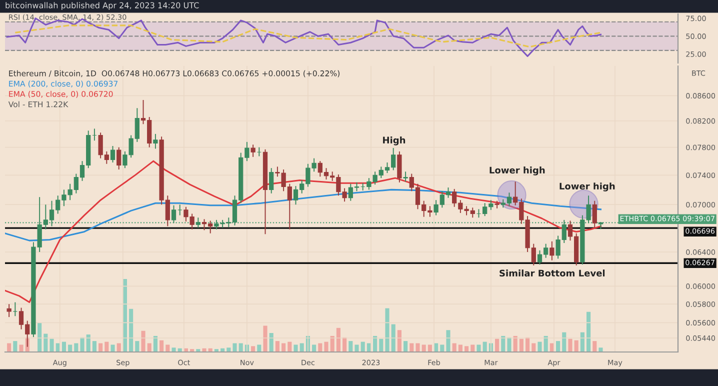 This screenshot has height=386, width=718. Describe the element at coordinates (308, 36) in the screenshot. I see `line-series` at that location.